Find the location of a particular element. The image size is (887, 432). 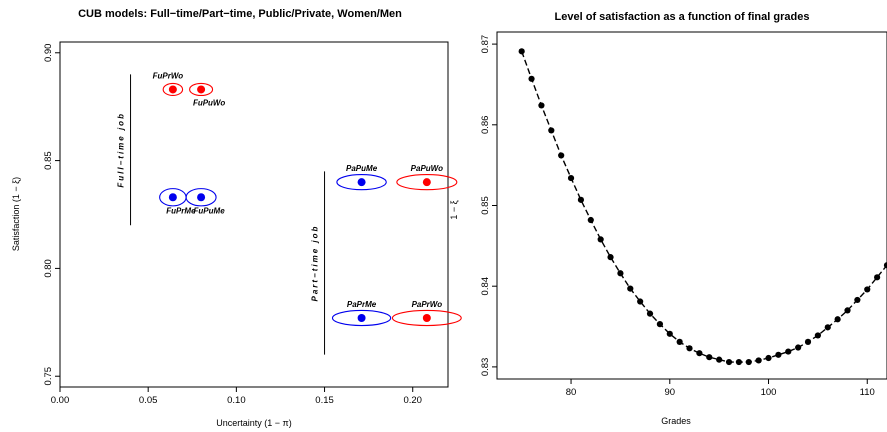

group-label: Part−time job is located at coordinates (315, 263).